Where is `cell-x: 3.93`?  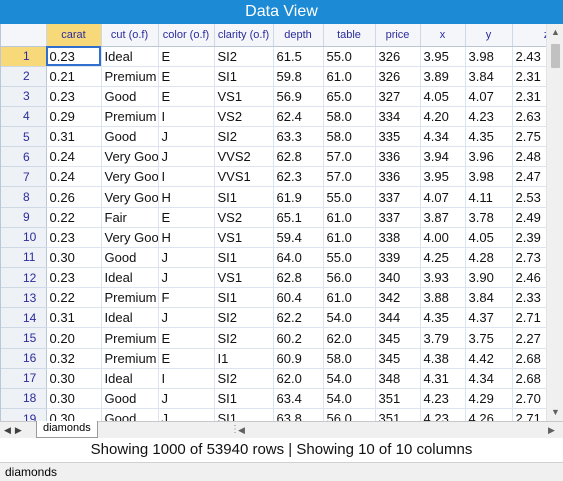 cell-x: 3.93 is located at coordinates (443, 278).